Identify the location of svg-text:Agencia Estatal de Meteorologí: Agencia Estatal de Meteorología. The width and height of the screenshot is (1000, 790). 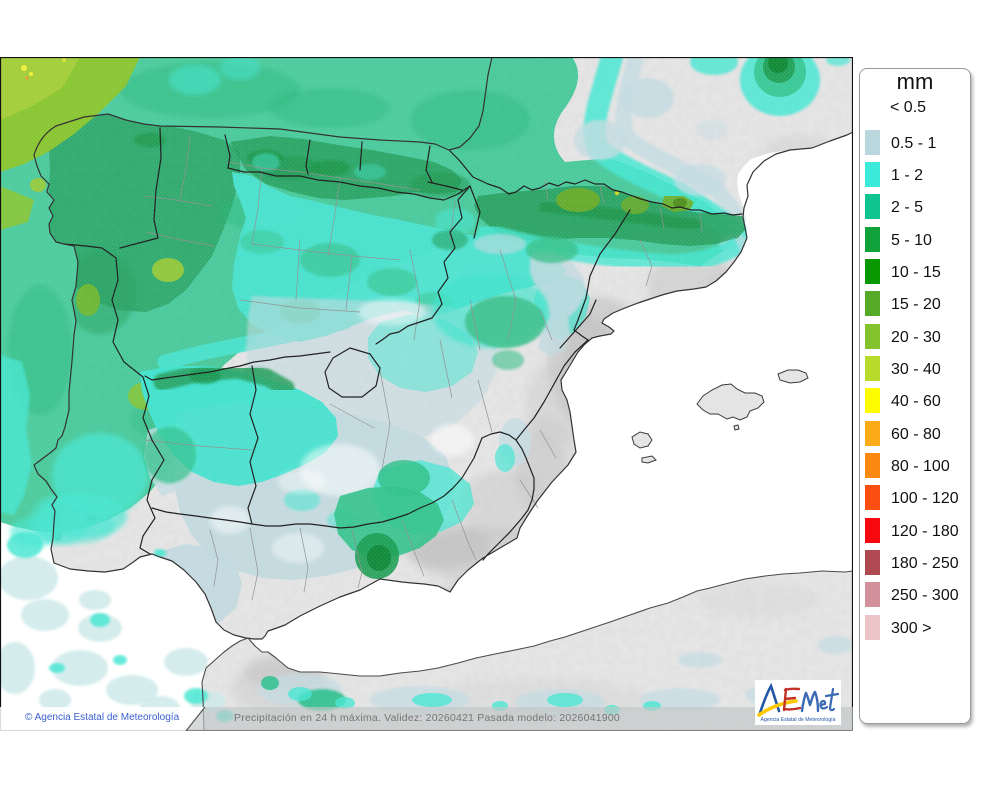
(798, 720).